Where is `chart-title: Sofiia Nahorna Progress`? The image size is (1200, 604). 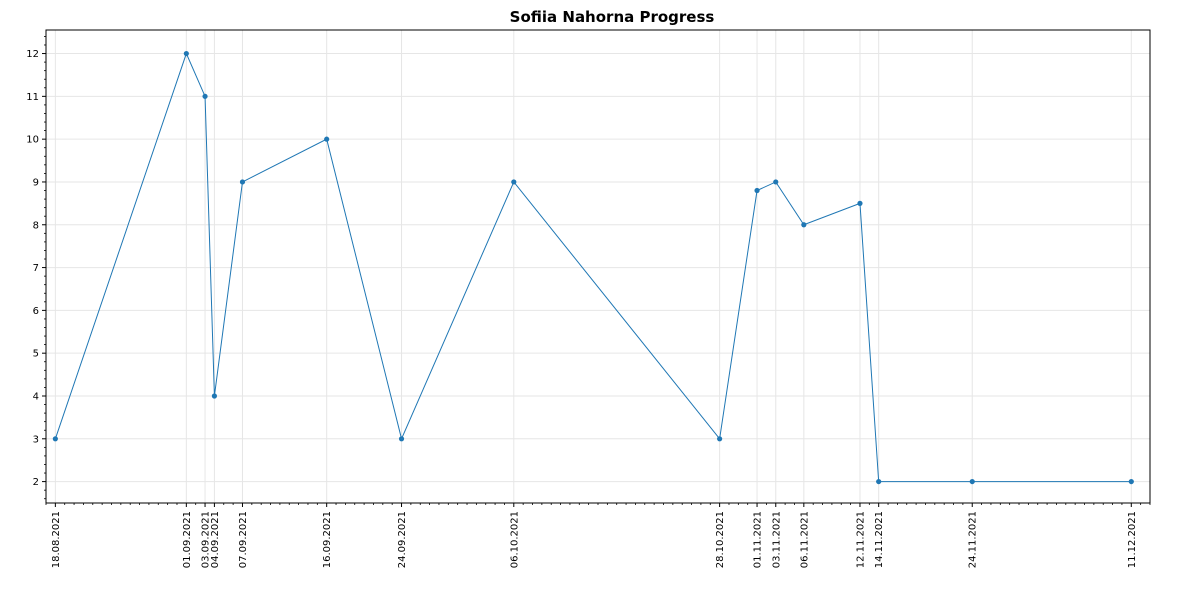 chart-title: Sofiia Nahorna Progress is located at coordinates (612, 17).